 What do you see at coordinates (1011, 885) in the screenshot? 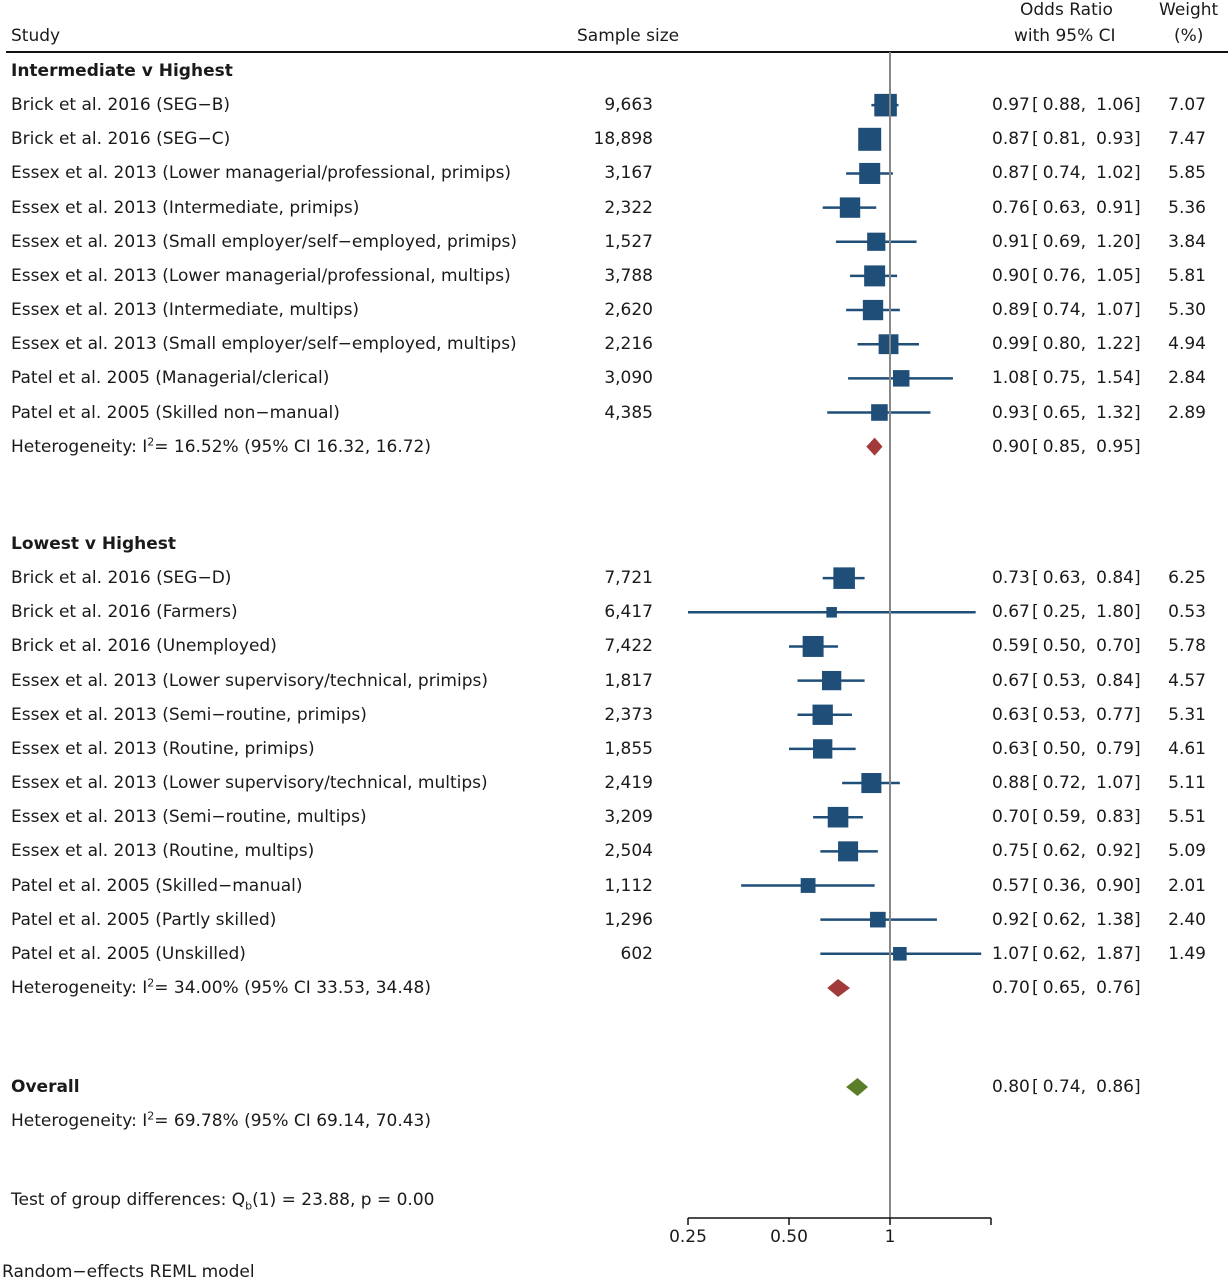
I see `group-2-row-10-or: 0.57` at bounding box center [1011, 885].